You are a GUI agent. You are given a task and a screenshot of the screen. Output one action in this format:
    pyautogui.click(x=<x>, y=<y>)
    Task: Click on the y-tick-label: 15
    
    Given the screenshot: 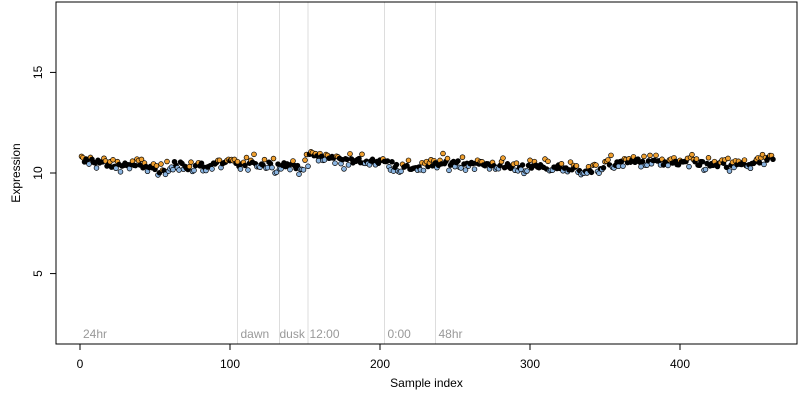 What is the action you would take?
    pyautogui.click(x=38, y=72)
    